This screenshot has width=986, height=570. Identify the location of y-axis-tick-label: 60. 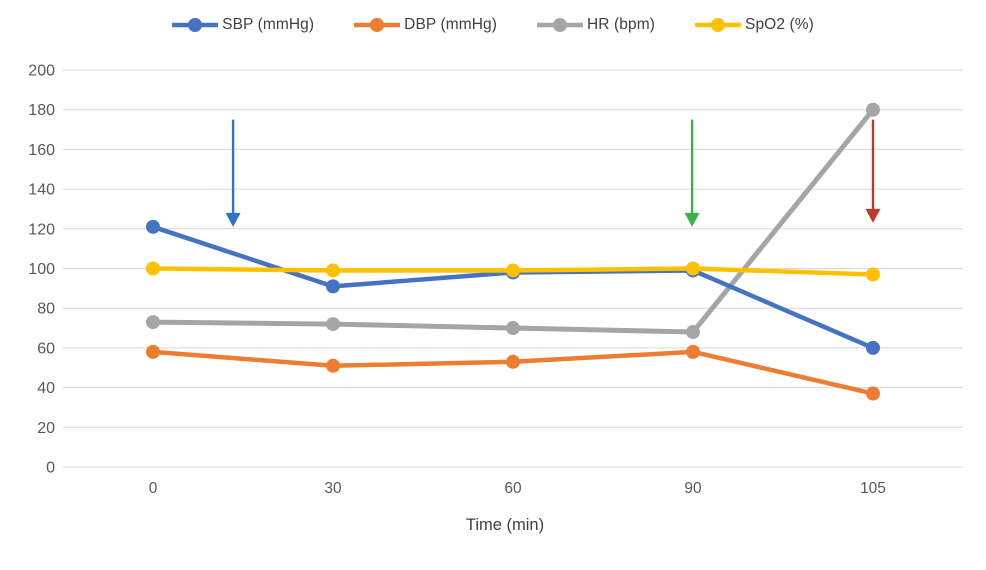
(46, 348).